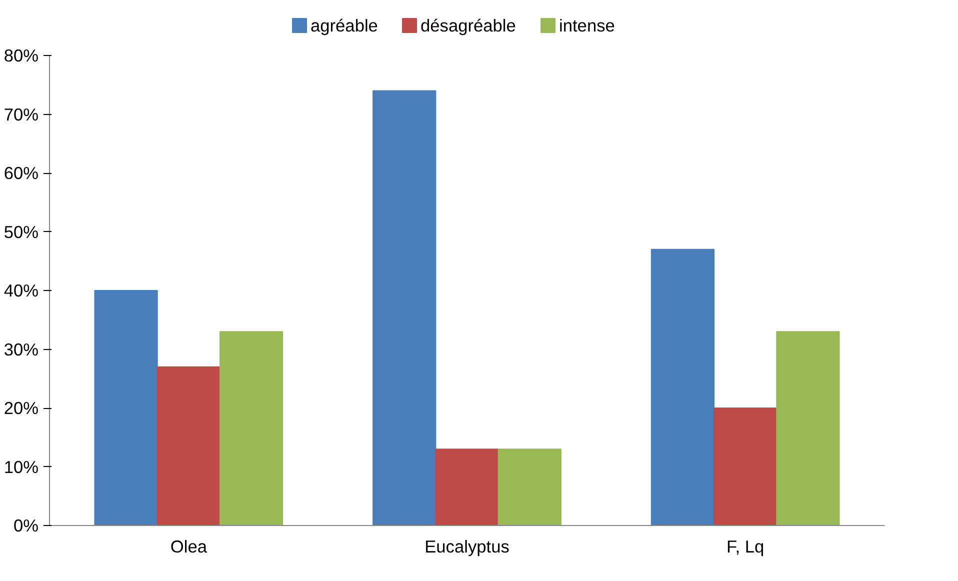 The width and height of the screenshot is (958, 581). Describe the element at coordinates (467, 546) in the screenshot. I see `x-tick-label: Eucalyptus` at that location.